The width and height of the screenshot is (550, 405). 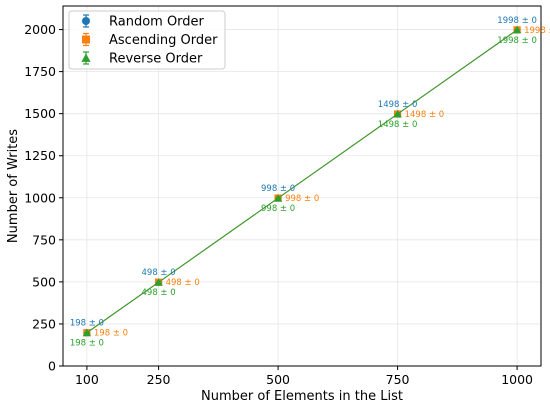 I want to click on y-tick-label: 750, so click(x=44, y=239).